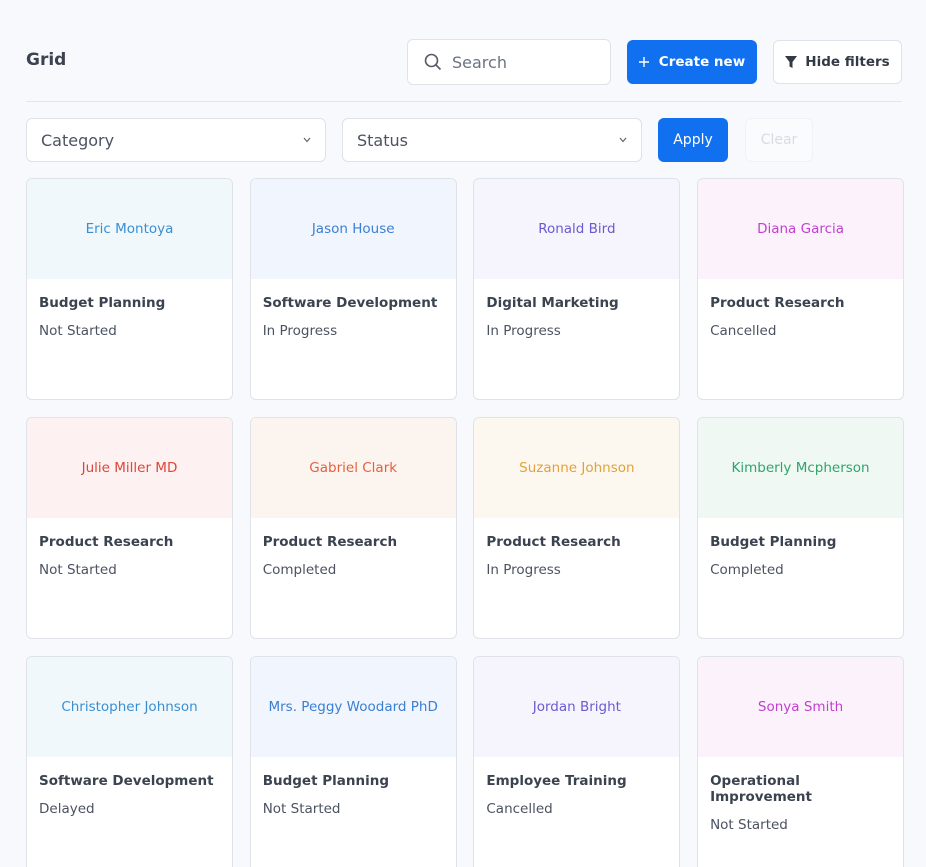 Image resolution: width=926 pixels, height=867 pixels. What do you see at coordinates (779, 140) in the screenshot?
I see `clear-button: Clear` at bounding box center [779, 140].